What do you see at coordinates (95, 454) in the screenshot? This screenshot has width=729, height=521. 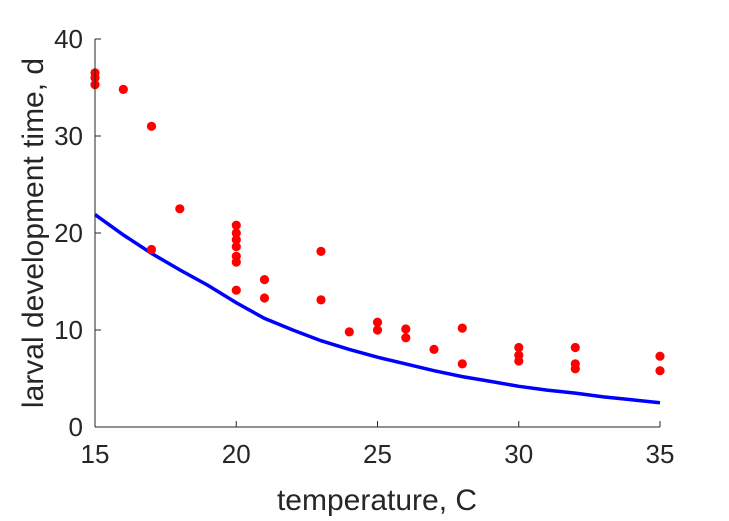 I see `x-tick-label: 15` at bounding box center [95, 454].